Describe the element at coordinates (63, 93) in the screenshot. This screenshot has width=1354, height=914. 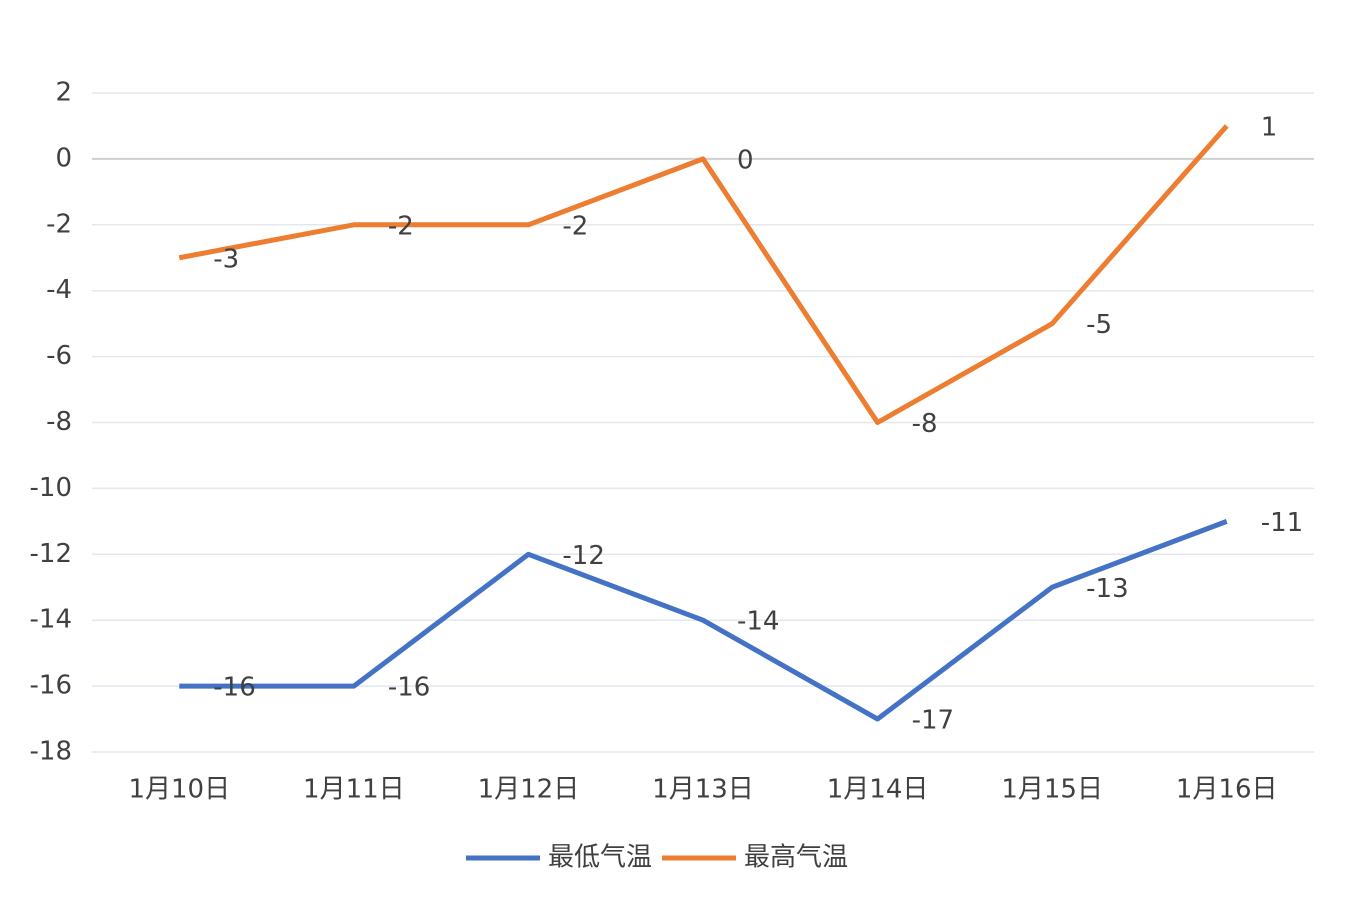
I see `y-tick-label: 2` at that location.